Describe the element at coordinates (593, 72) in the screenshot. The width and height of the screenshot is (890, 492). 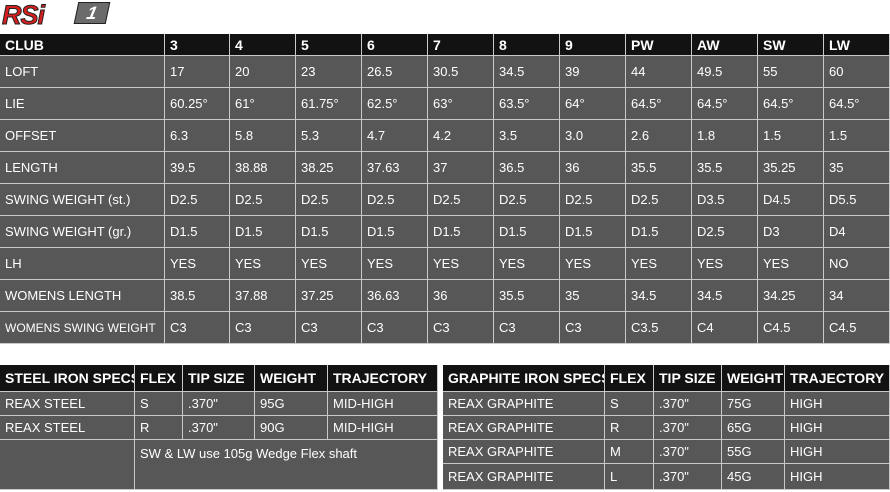
I see `table-cell: 39` at that location.